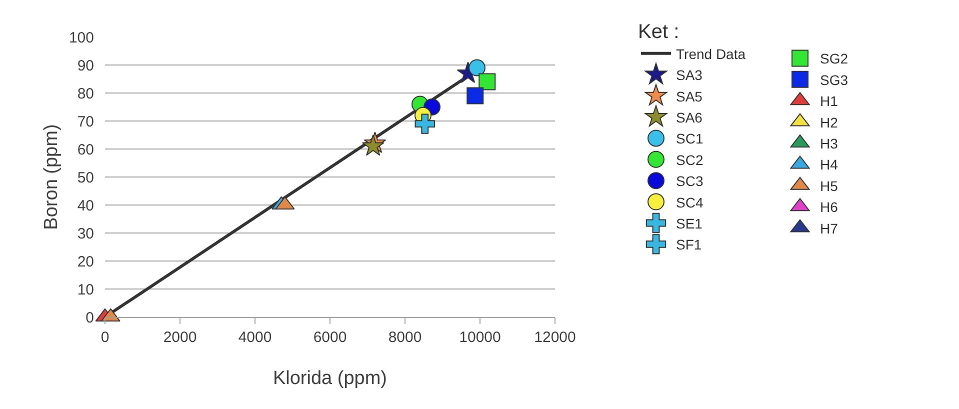 The width and height of the screenshot is (959, 409). Describe the element at coordinates (834, 80) in the screenshot. I see `legend-label: SG3` at that location.